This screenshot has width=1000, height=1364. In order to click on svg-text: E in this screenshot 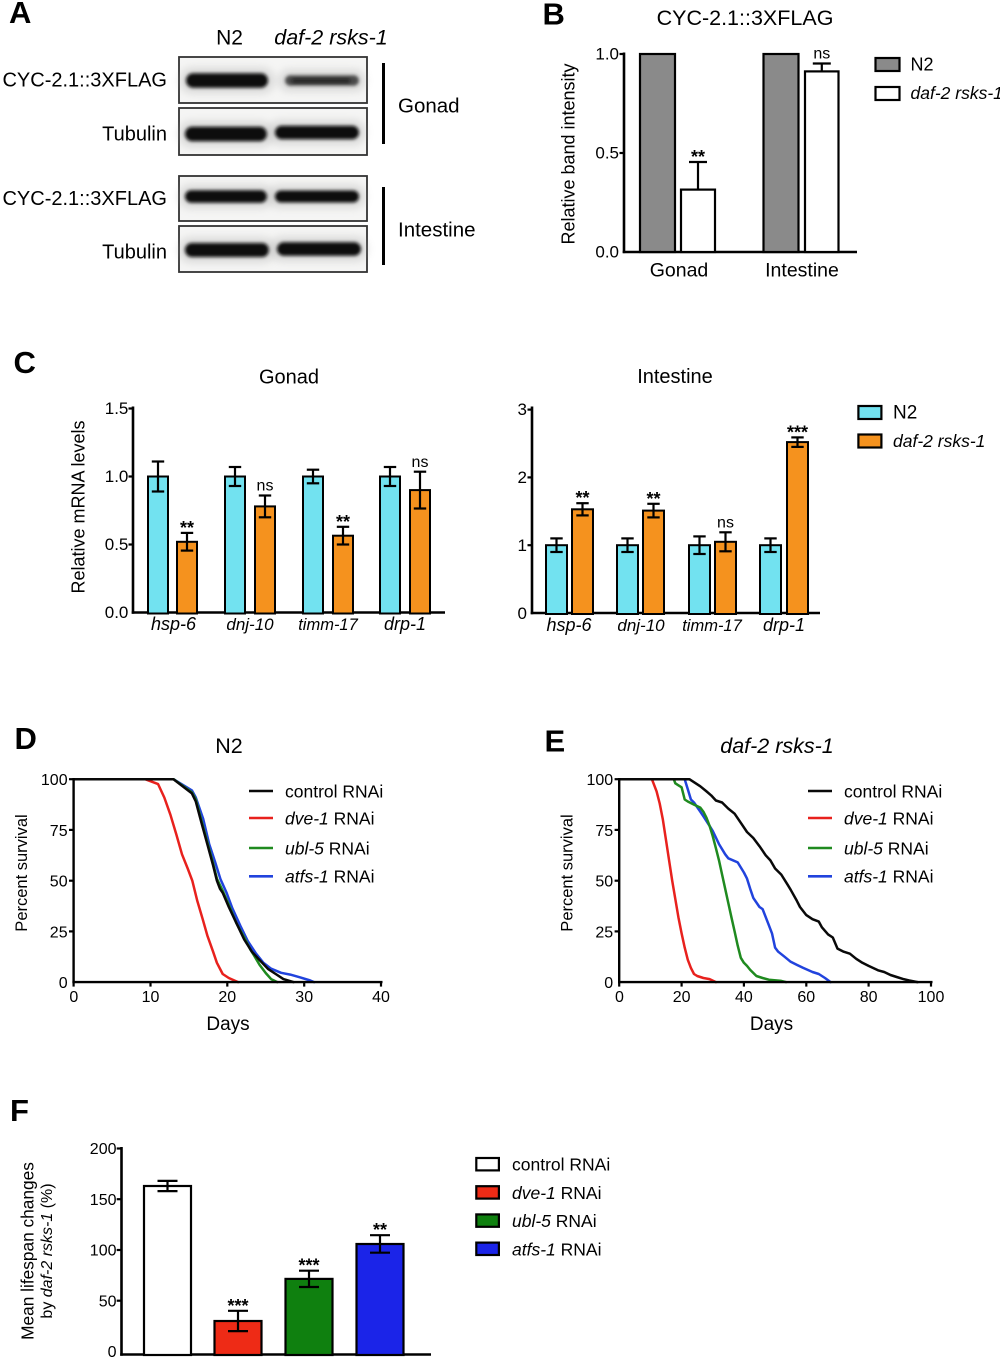, I will do `click(555, 741)`.